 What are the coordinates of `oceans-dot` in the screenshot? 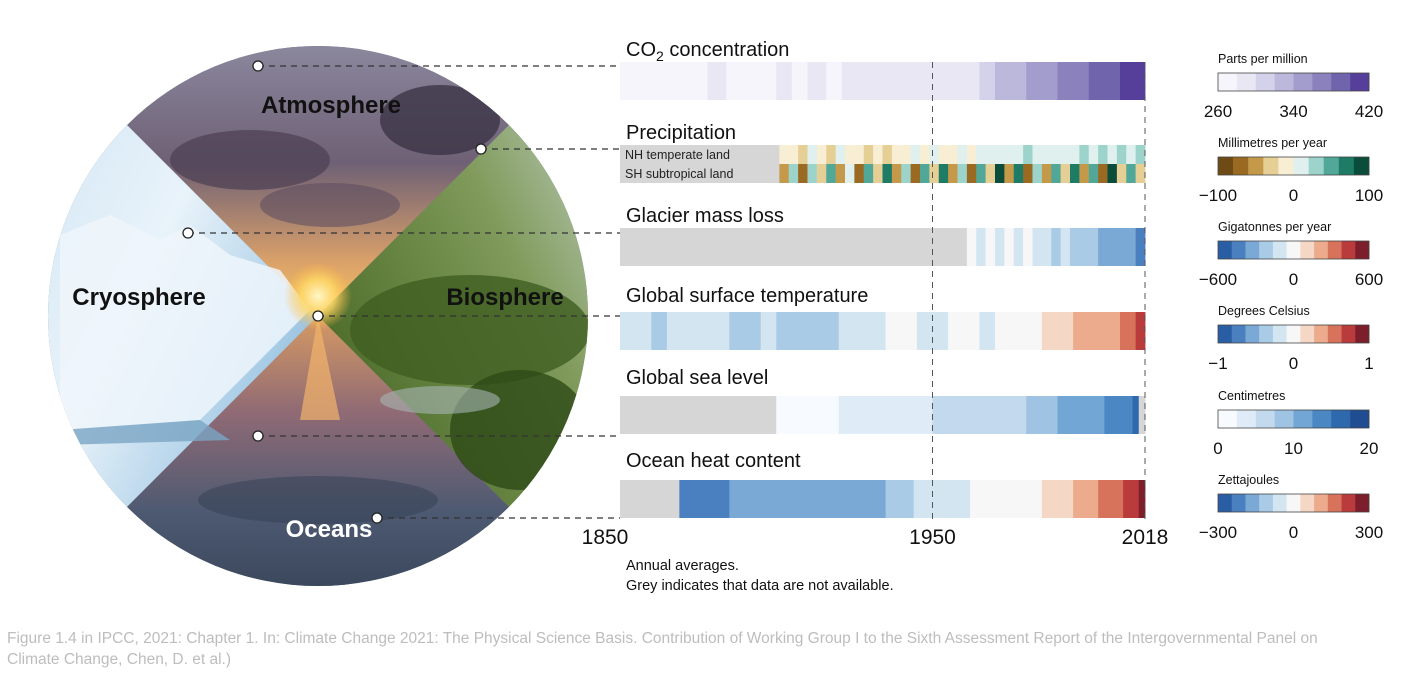 It's located at (377, 518).